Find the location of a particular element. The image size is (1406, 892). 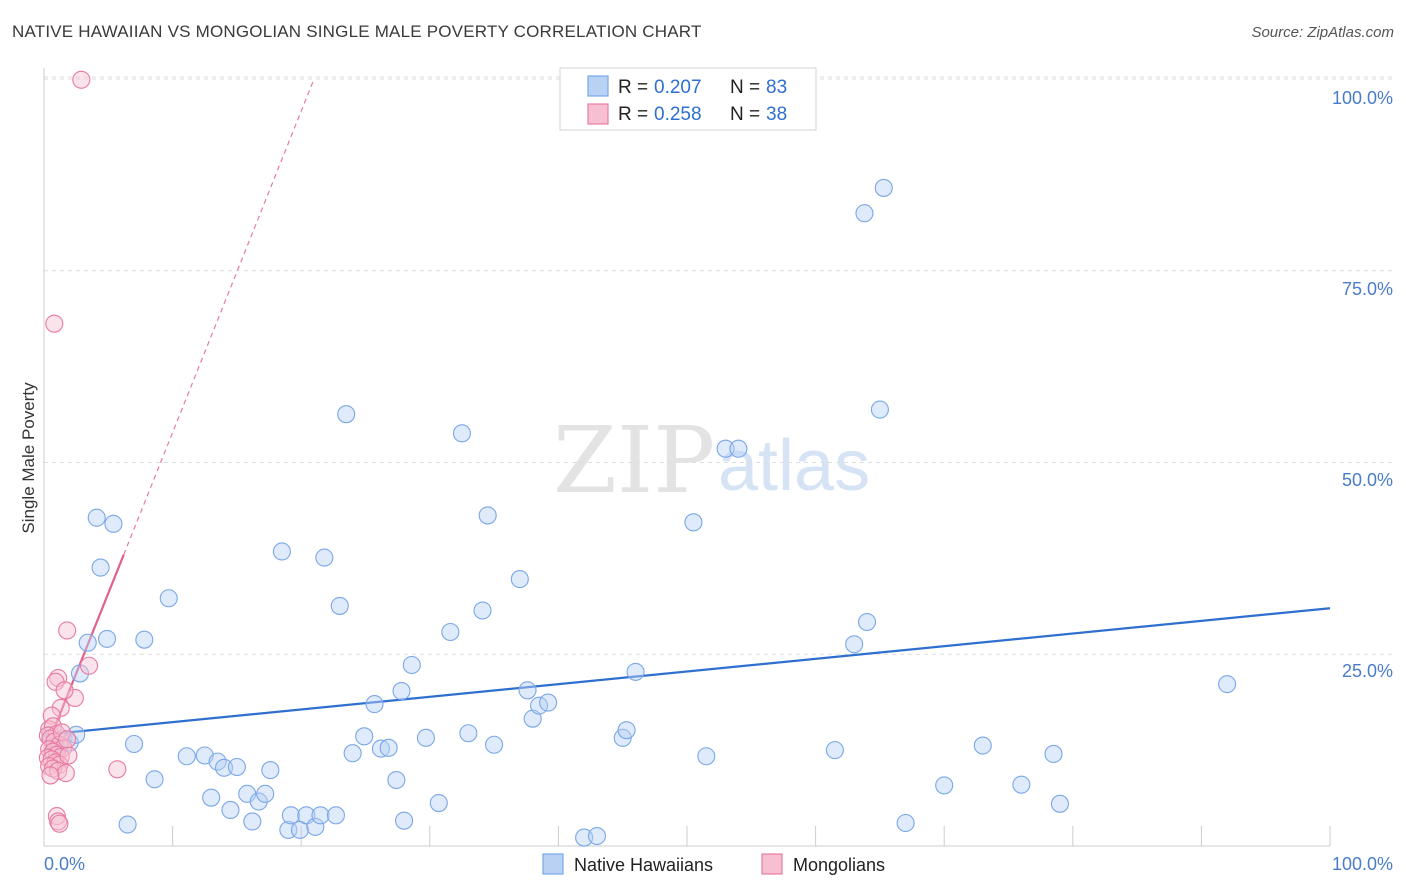

trend-line-pink-solid is located at coordinates (83, 654).